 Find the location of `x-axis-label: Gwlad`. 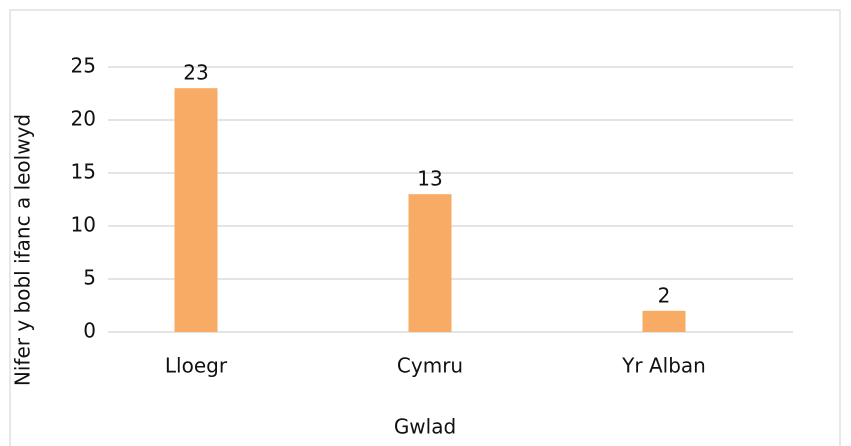

x-axis-label: Gwlad is located at coordinates (425, 427).